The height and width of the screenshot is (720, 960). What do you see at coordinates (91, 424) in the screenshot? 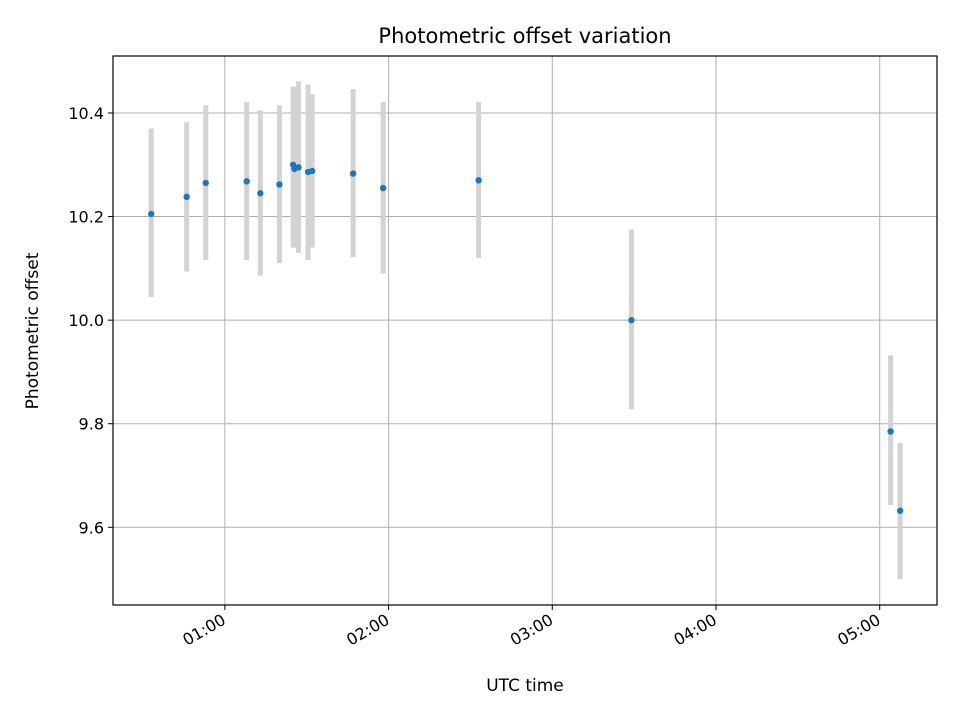
I see `y-tick-label: 9.8` at bounding box center [91, 424].